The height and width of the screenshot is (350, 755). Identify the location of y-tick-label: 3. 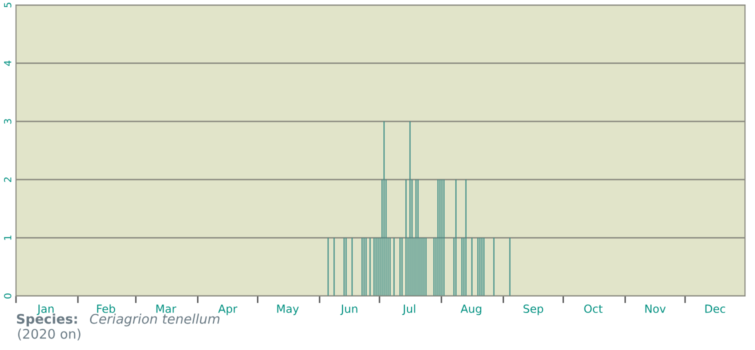
(8, 121).